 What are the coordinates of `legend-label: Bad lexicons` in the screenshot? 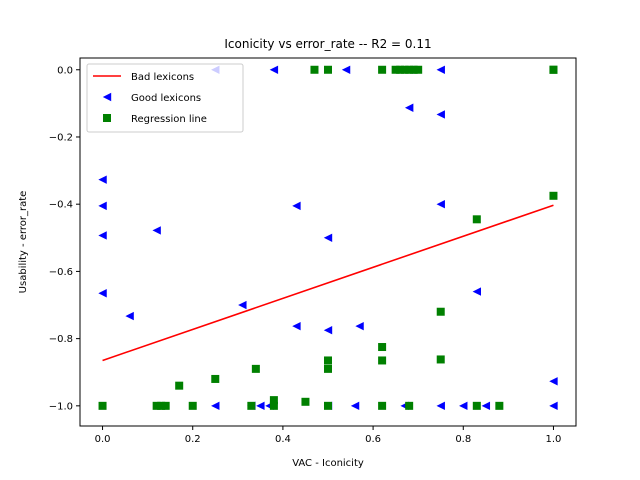 It's located at (162, 77).